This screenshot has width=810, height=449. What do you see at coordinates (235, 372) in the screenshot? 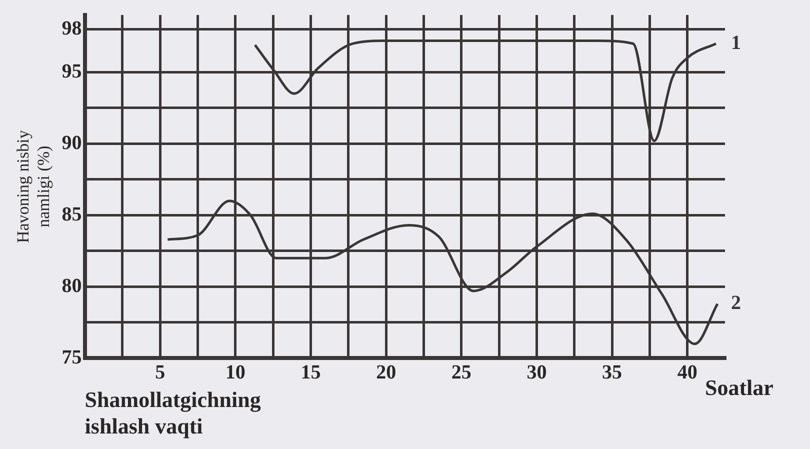
I see `x-tick-label: 10` at bounding box center [235, 372].